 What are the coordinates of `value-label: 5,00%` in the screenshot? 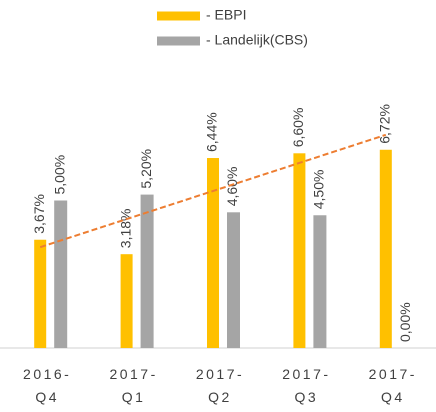 It's located at (59, 175).